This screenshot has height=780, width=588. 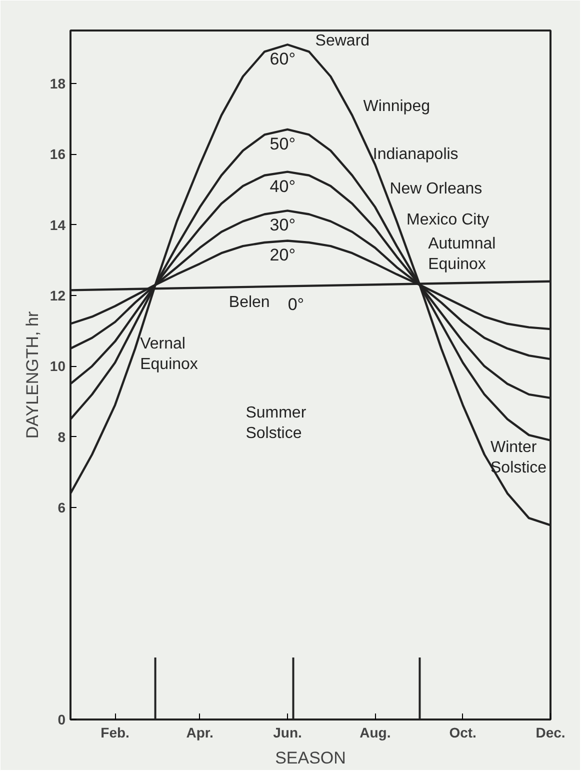 I want to click on x-tick-label: Dec., so click(x=551, y=732).